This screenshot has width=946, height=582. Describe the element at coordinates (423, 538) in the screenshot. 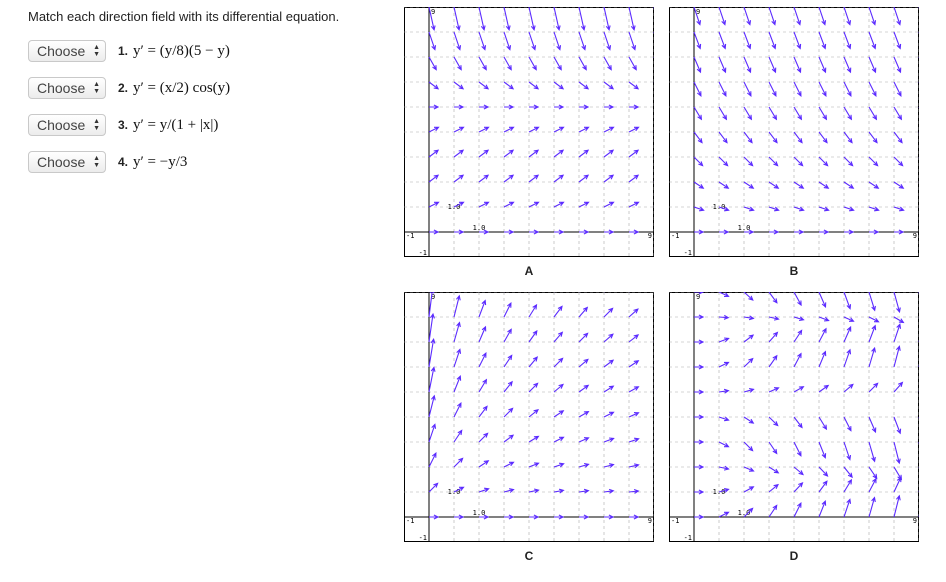

I see `tick-label-y-bottom: -1` at that location.